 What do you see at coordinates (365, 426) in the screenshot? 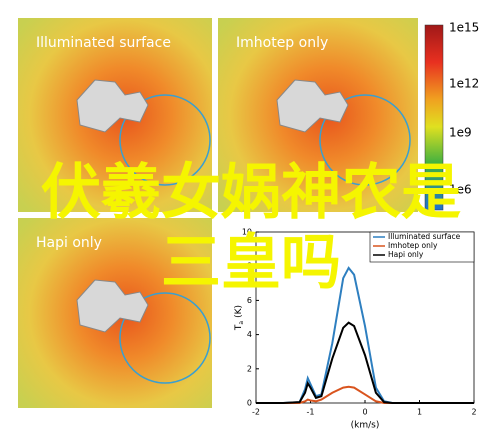
I see `x-axis-label: (km/s)` at bounding box center [365, 426].